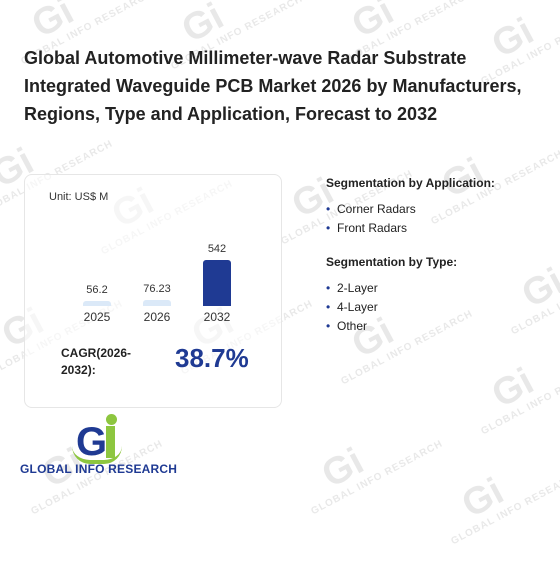  What do you see at coordinates (357, 288) in the screenshot?
I see `type-item-label: 2-Layer` at bounding box center [357, 288].